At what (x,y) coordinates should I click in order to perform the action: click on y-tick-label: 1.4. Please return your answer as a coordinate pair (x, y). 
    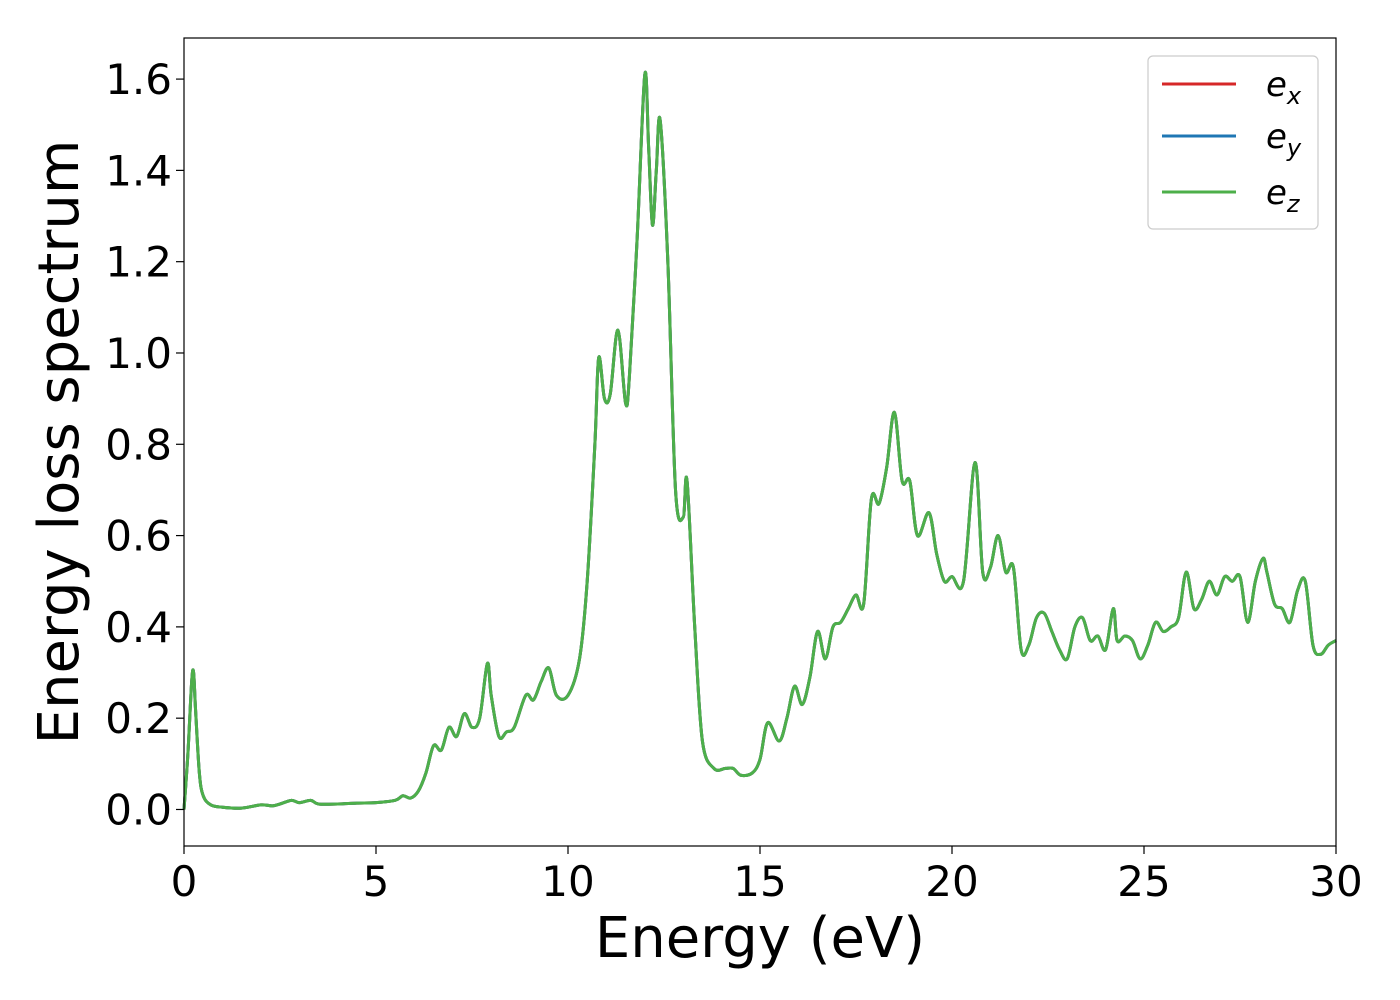
    Looking at the image, I should click on (138, 170).